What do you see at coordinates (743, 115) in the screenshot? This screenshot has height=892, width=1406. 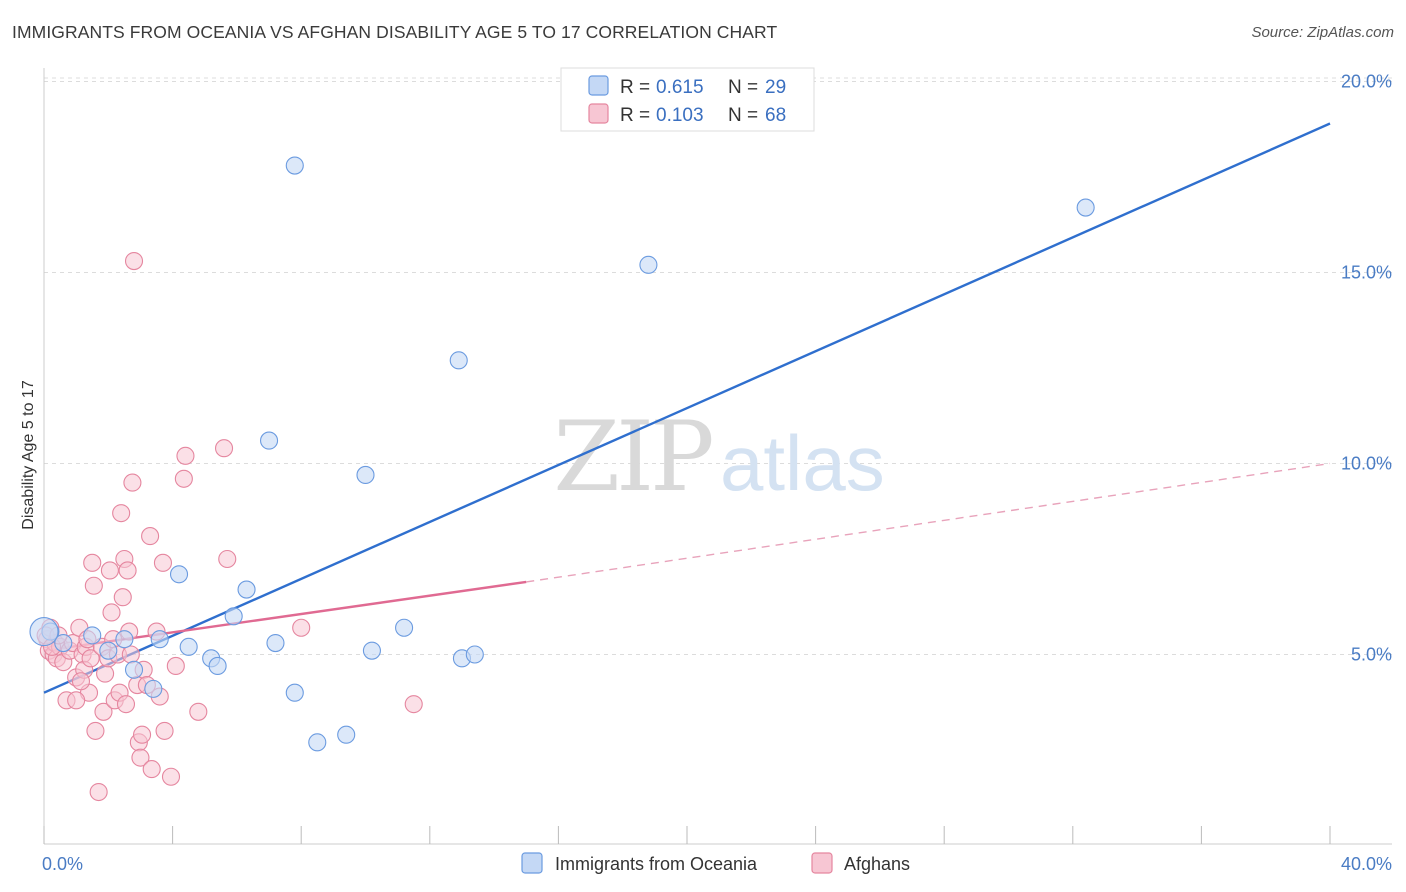 I see `legend-n-label-2: N =` at bounding box center [743, 115].